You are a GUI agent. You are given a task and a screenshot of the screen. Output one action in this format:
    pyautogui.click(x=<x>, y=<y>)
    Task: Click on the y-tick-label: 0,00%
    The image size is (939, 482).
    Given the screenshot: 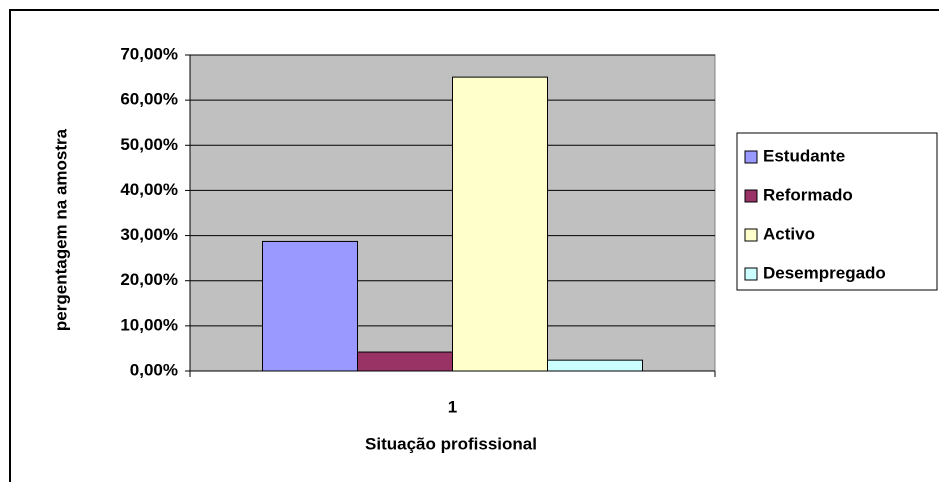 What is the action you would take?
    pyautogui.click(x=154, y=369)
    